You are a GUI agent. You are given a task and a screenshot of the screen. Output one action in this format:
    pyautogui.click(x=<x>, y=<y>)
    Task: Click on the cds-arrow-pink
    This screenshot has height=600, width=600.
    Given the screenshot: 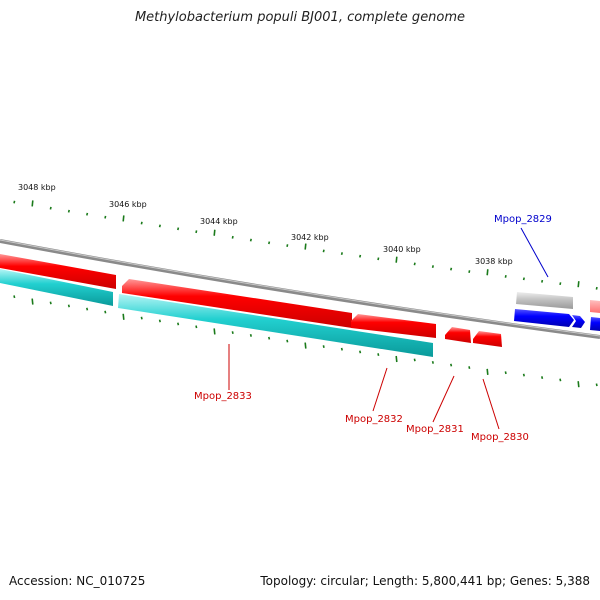 What is the action you would take?
    pyautogui.click(x=595, y=306)
    